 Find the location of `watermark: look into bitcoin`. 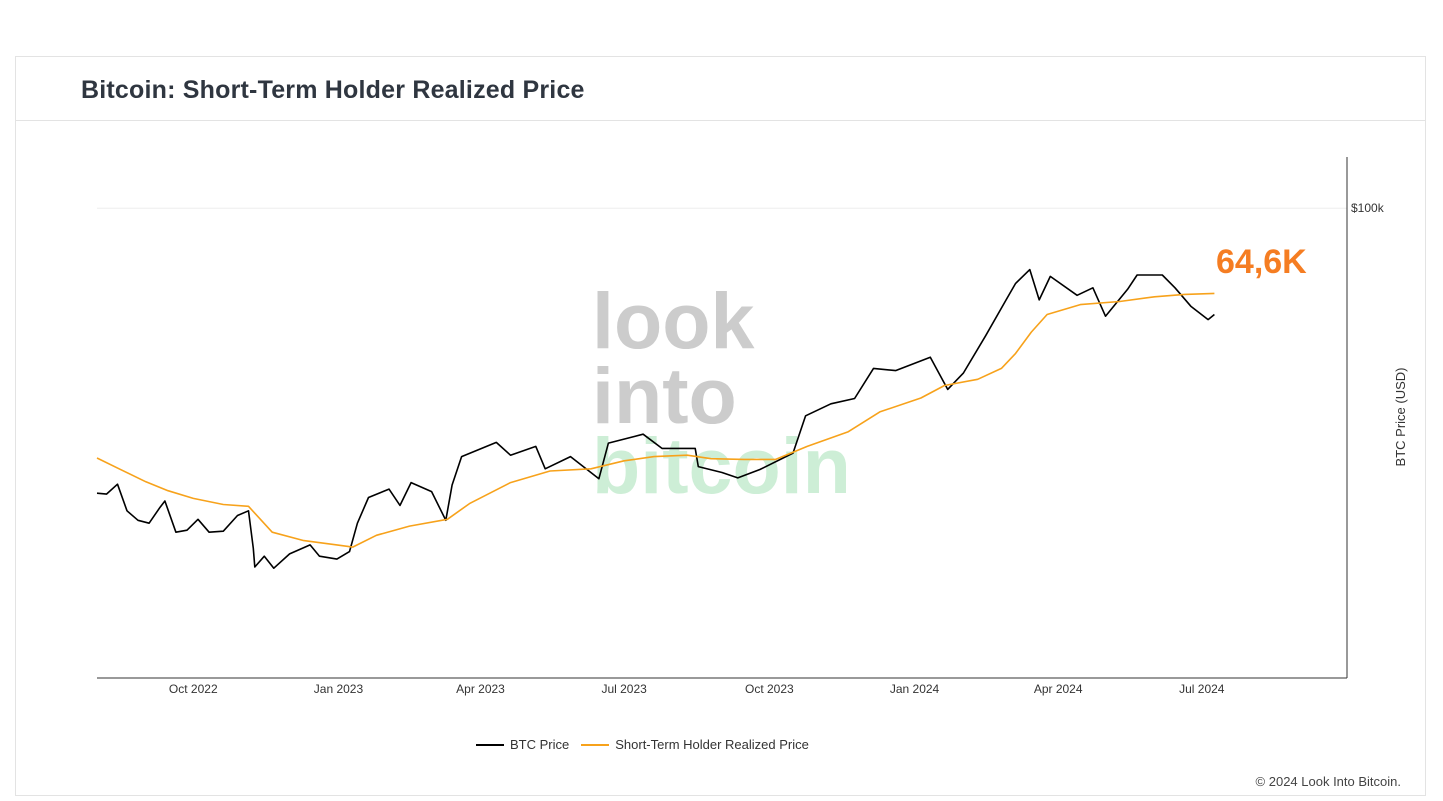

watermark: look into bitcoin is located at coordinates (721, 393).